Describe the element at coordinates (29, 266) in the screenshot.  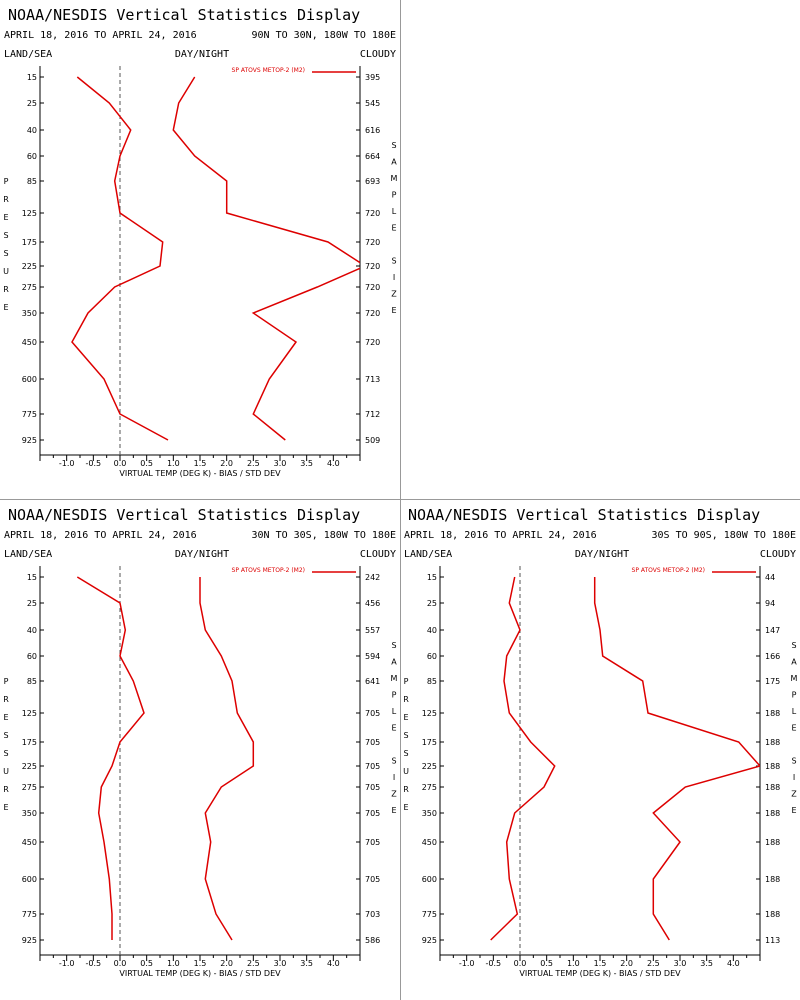
I see `pressure-level-label: 225` at that location.